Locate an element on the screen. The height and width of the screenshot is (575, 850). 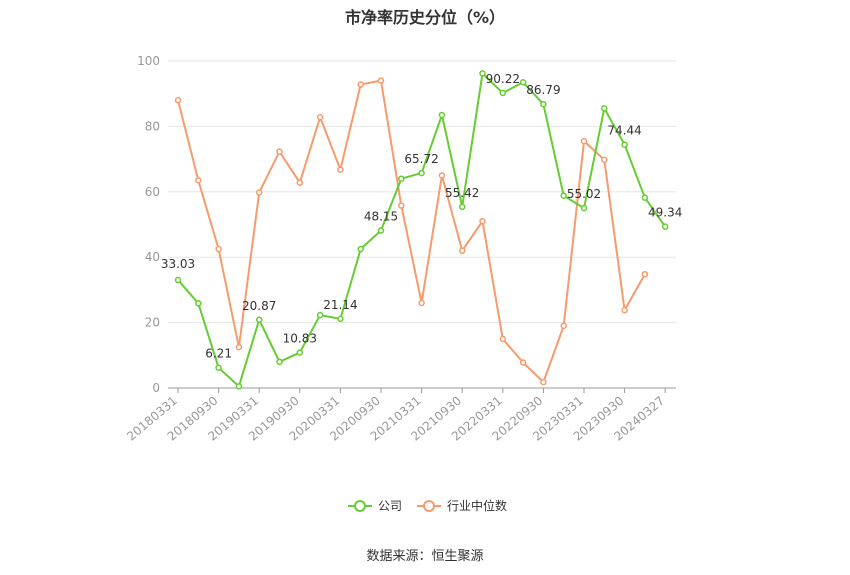
data-label: 49.34 is located at coordinates (665, 213).